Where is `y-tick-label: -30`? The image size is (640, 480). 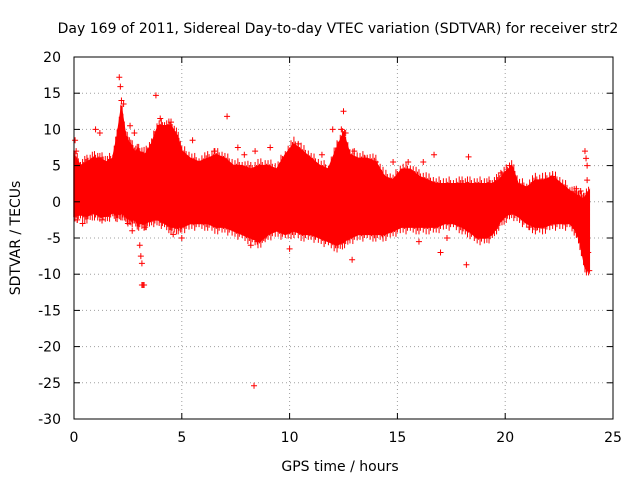 y-tick-label: -30 is located at coordinates (49, 420).